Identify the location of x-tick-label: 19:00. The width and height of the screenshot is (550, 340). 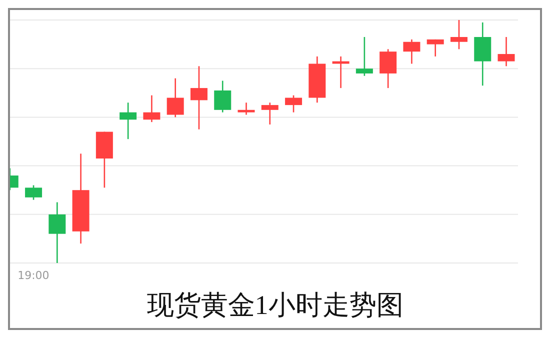
(34, 275).